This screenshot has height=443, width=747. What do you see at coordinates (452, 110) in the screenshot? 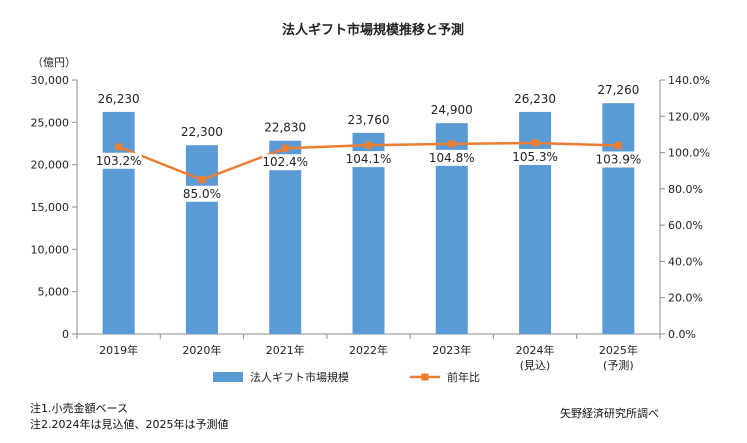
I see `bar-value-label: 24,900` at bounding box center [452, 110].